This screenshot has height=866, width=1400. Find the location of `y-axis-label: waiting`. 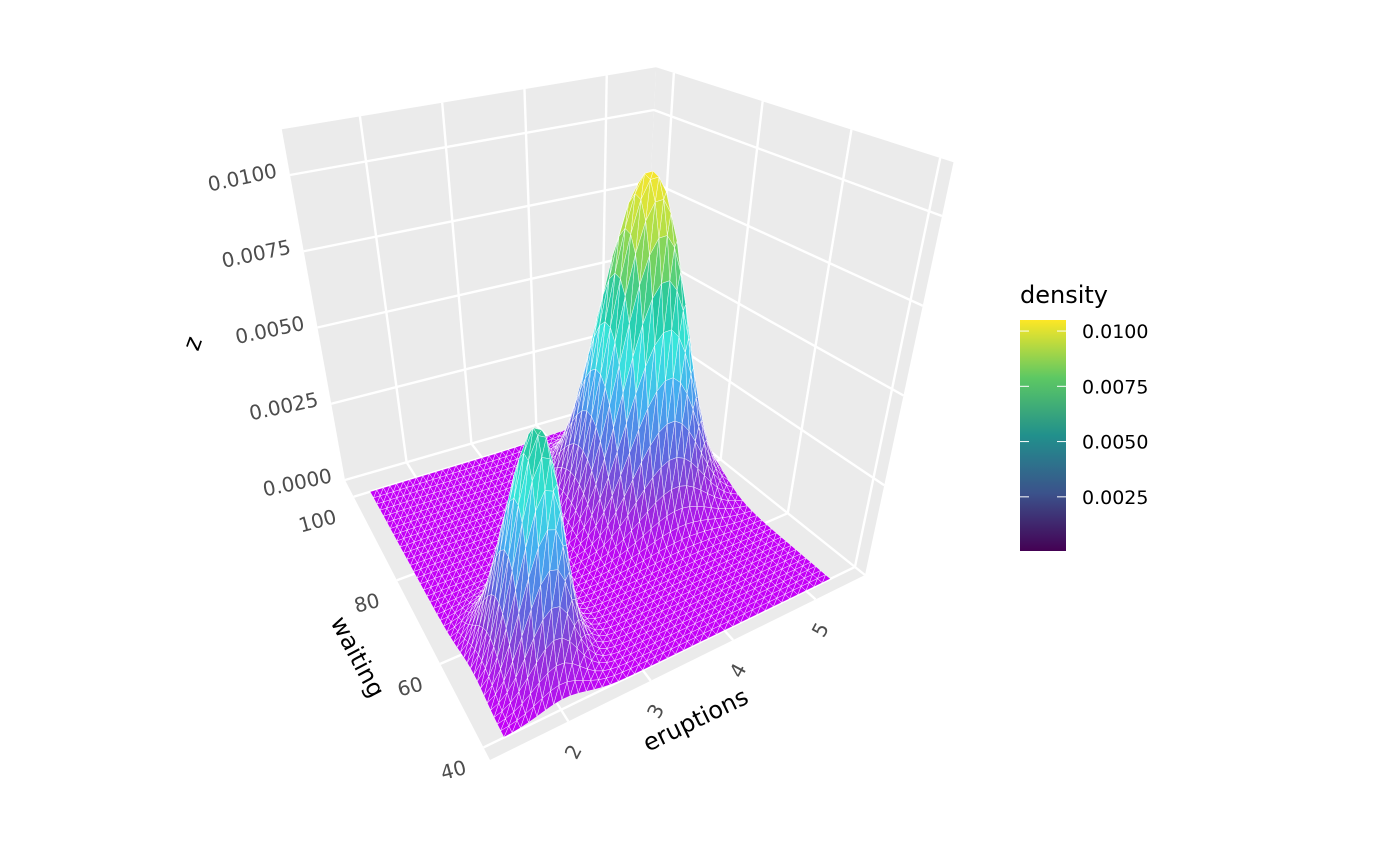

y-axis-label: waiting is located at coordinates (358, 657).